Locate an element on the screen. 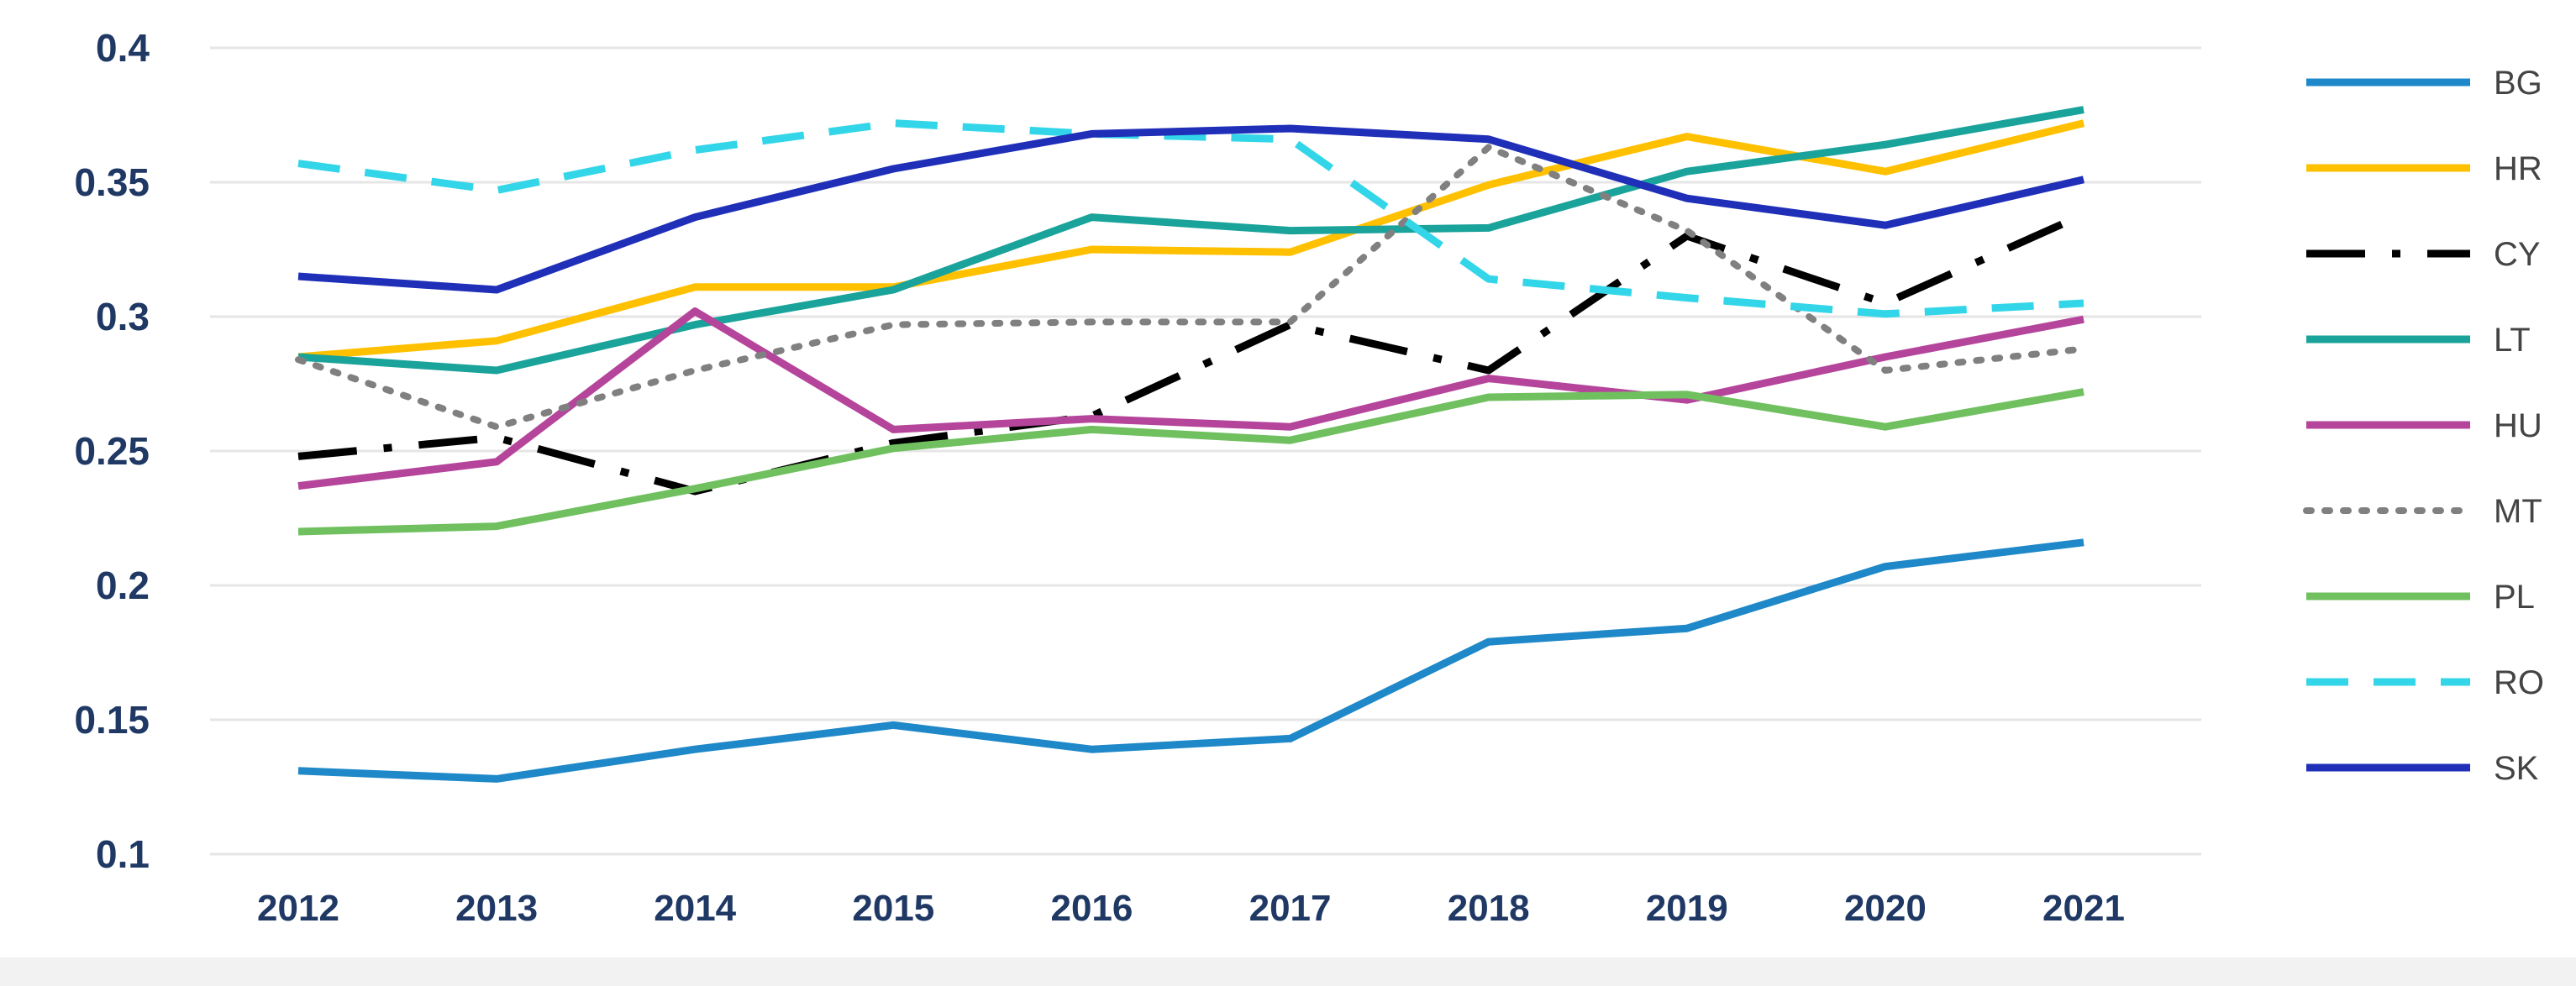 The image size is (2576, 986). series-line-hu is located at coordinates (1190, 399).